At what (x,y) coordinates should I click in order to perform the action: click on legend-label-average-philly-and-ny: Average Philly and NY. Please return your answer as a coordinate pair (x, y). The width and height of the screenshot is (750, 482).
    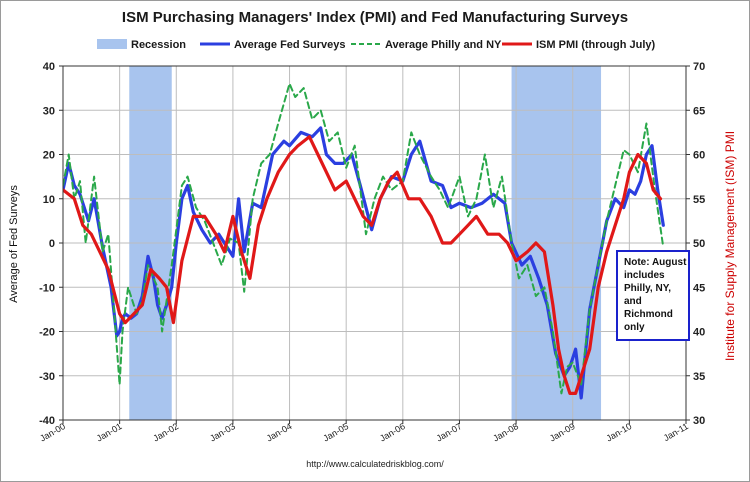
    Looking at the image, I should click on (443, 45).